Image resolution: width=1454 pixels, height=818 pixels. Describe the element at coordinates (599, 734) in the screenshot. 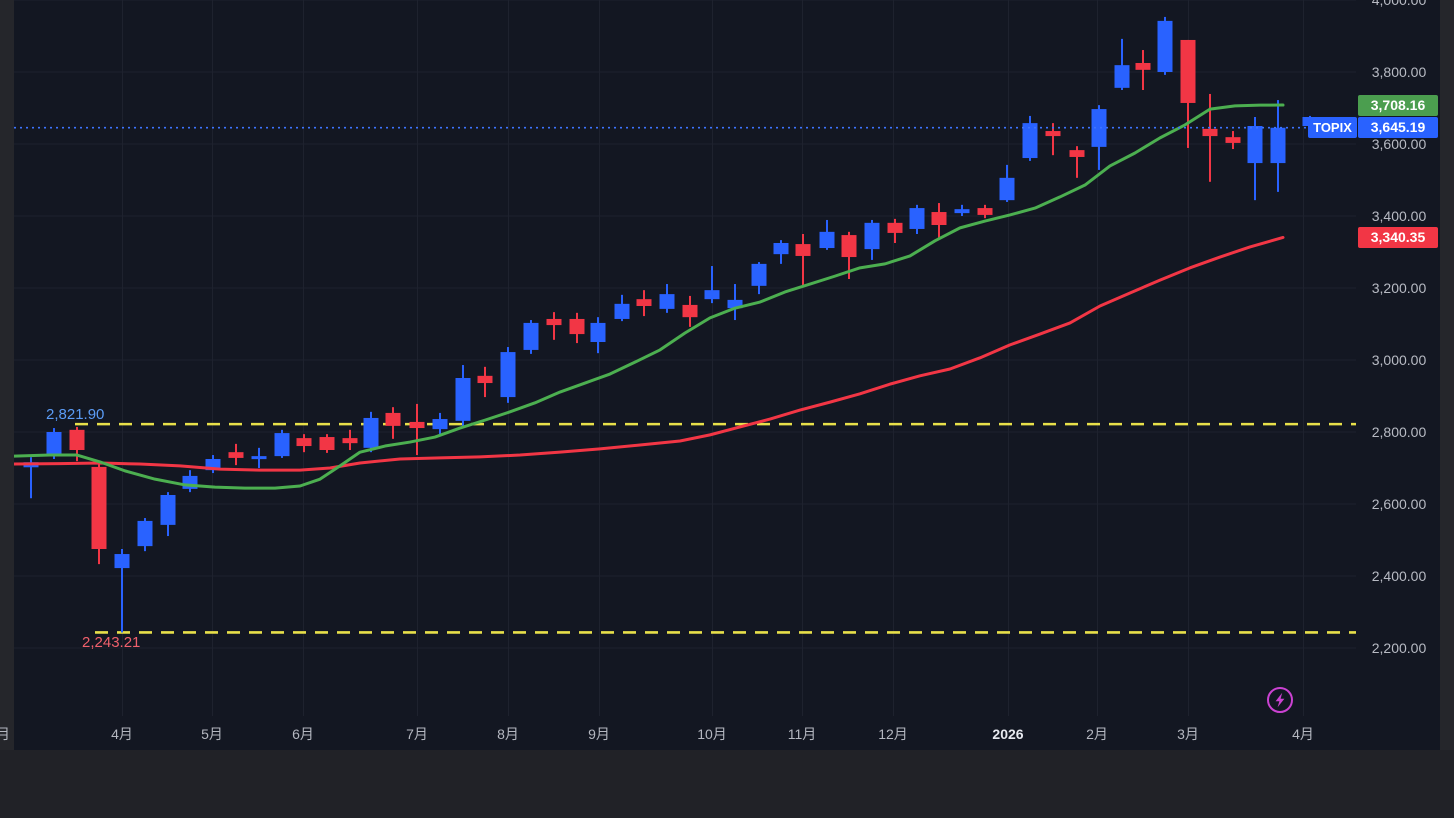

I see `x-axis-month-label: 9月` at that location.